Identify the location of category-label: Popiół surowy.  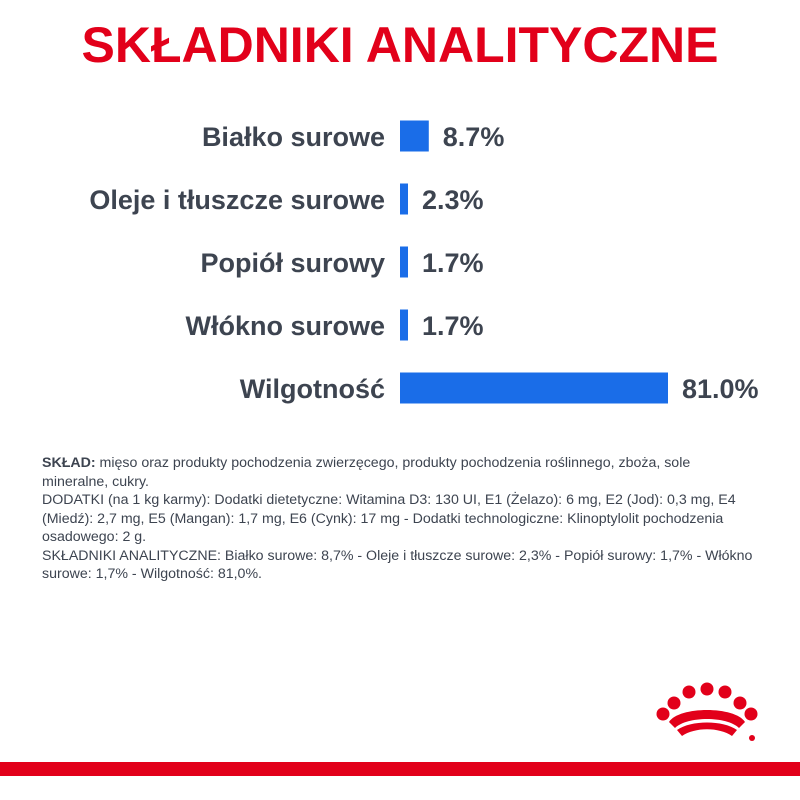
(292, 263).